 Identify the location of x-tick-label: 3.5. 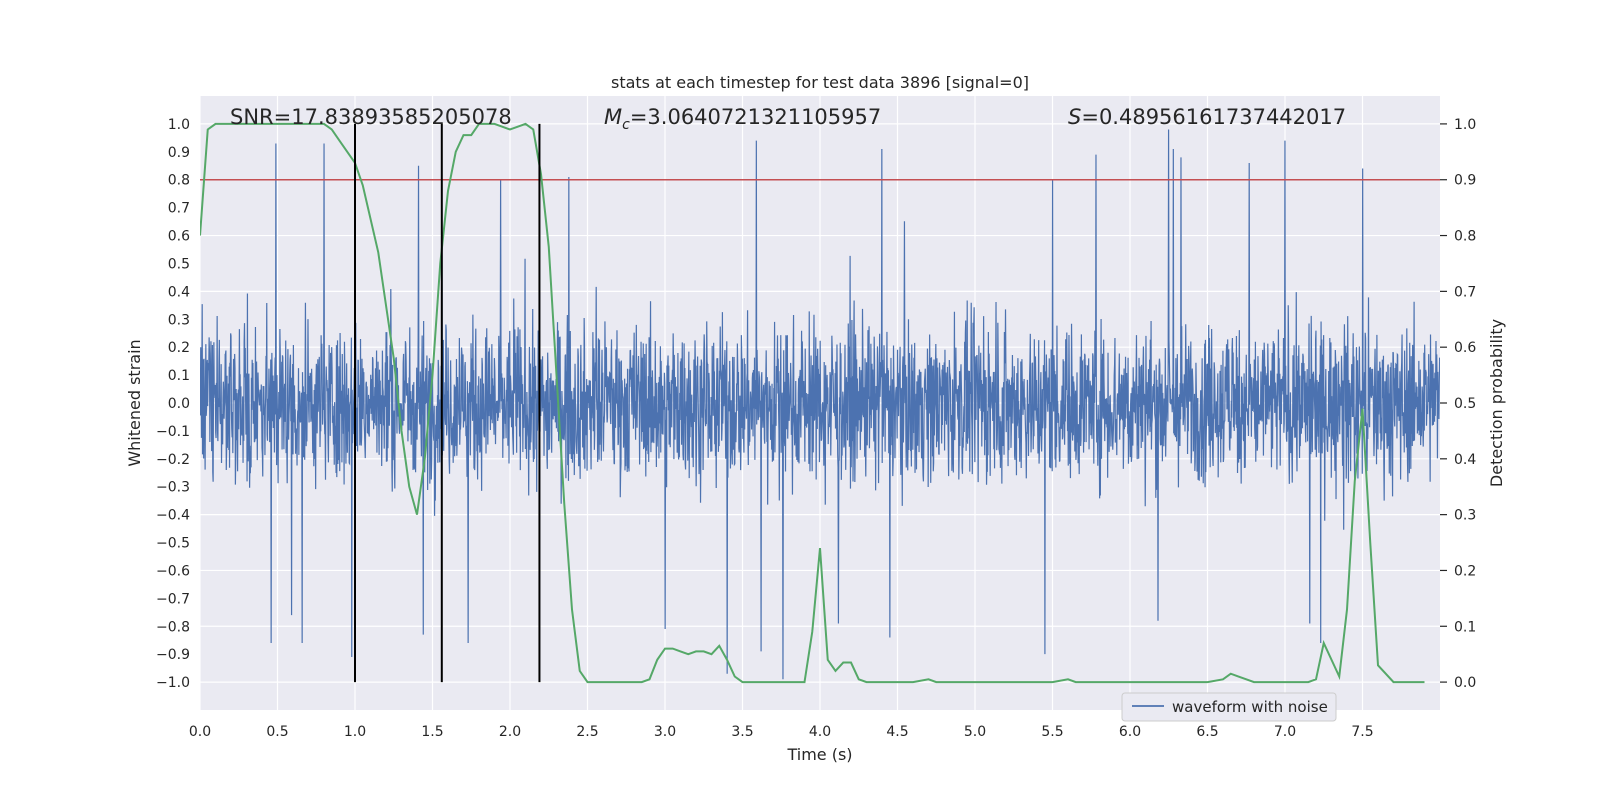
(742, 732).